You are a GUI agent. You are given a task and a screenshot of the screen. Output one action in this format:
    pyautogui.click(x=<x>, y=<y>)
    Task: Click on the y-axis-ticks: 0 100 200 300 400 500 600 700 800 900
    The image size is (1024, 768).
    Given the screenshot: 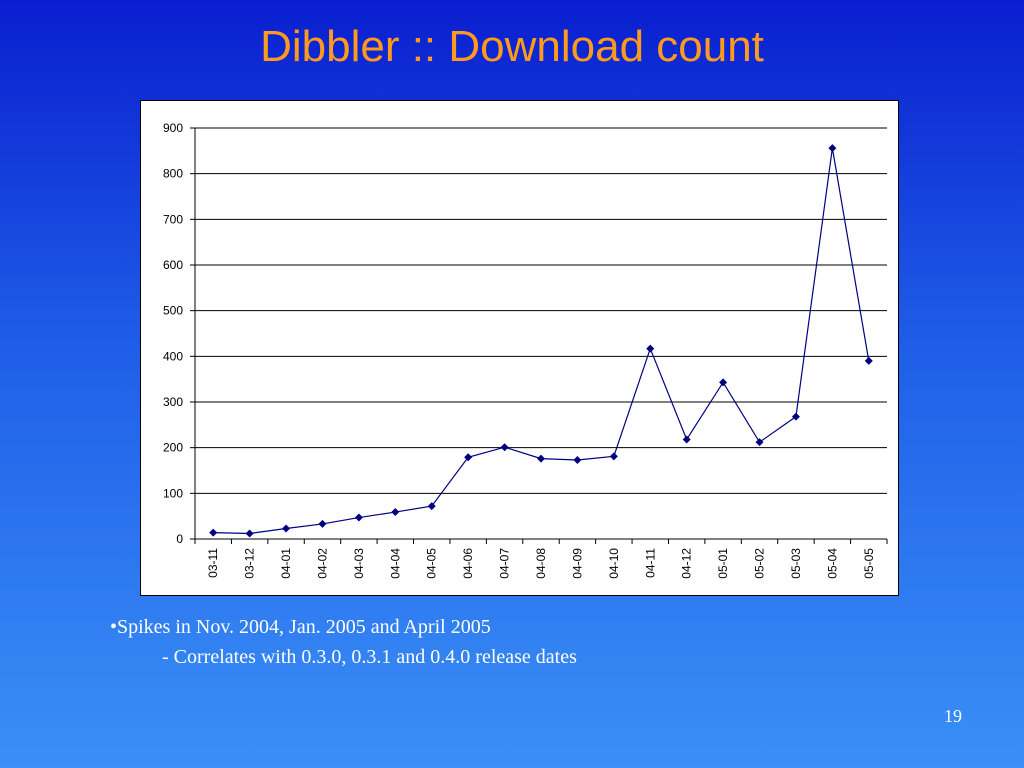 What is the action you would take?
    pyautogui.click(x=179, y=333)
    